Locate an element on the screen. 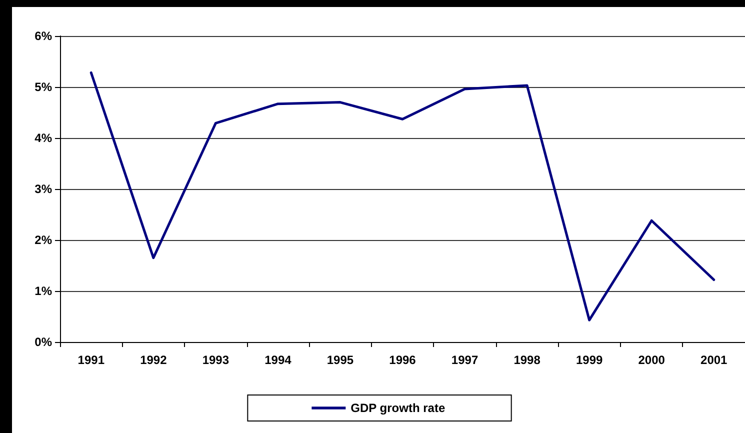 This screenshot has height=433, width=745. x-tick-label: 1998 is located at coordinates (527, 360).